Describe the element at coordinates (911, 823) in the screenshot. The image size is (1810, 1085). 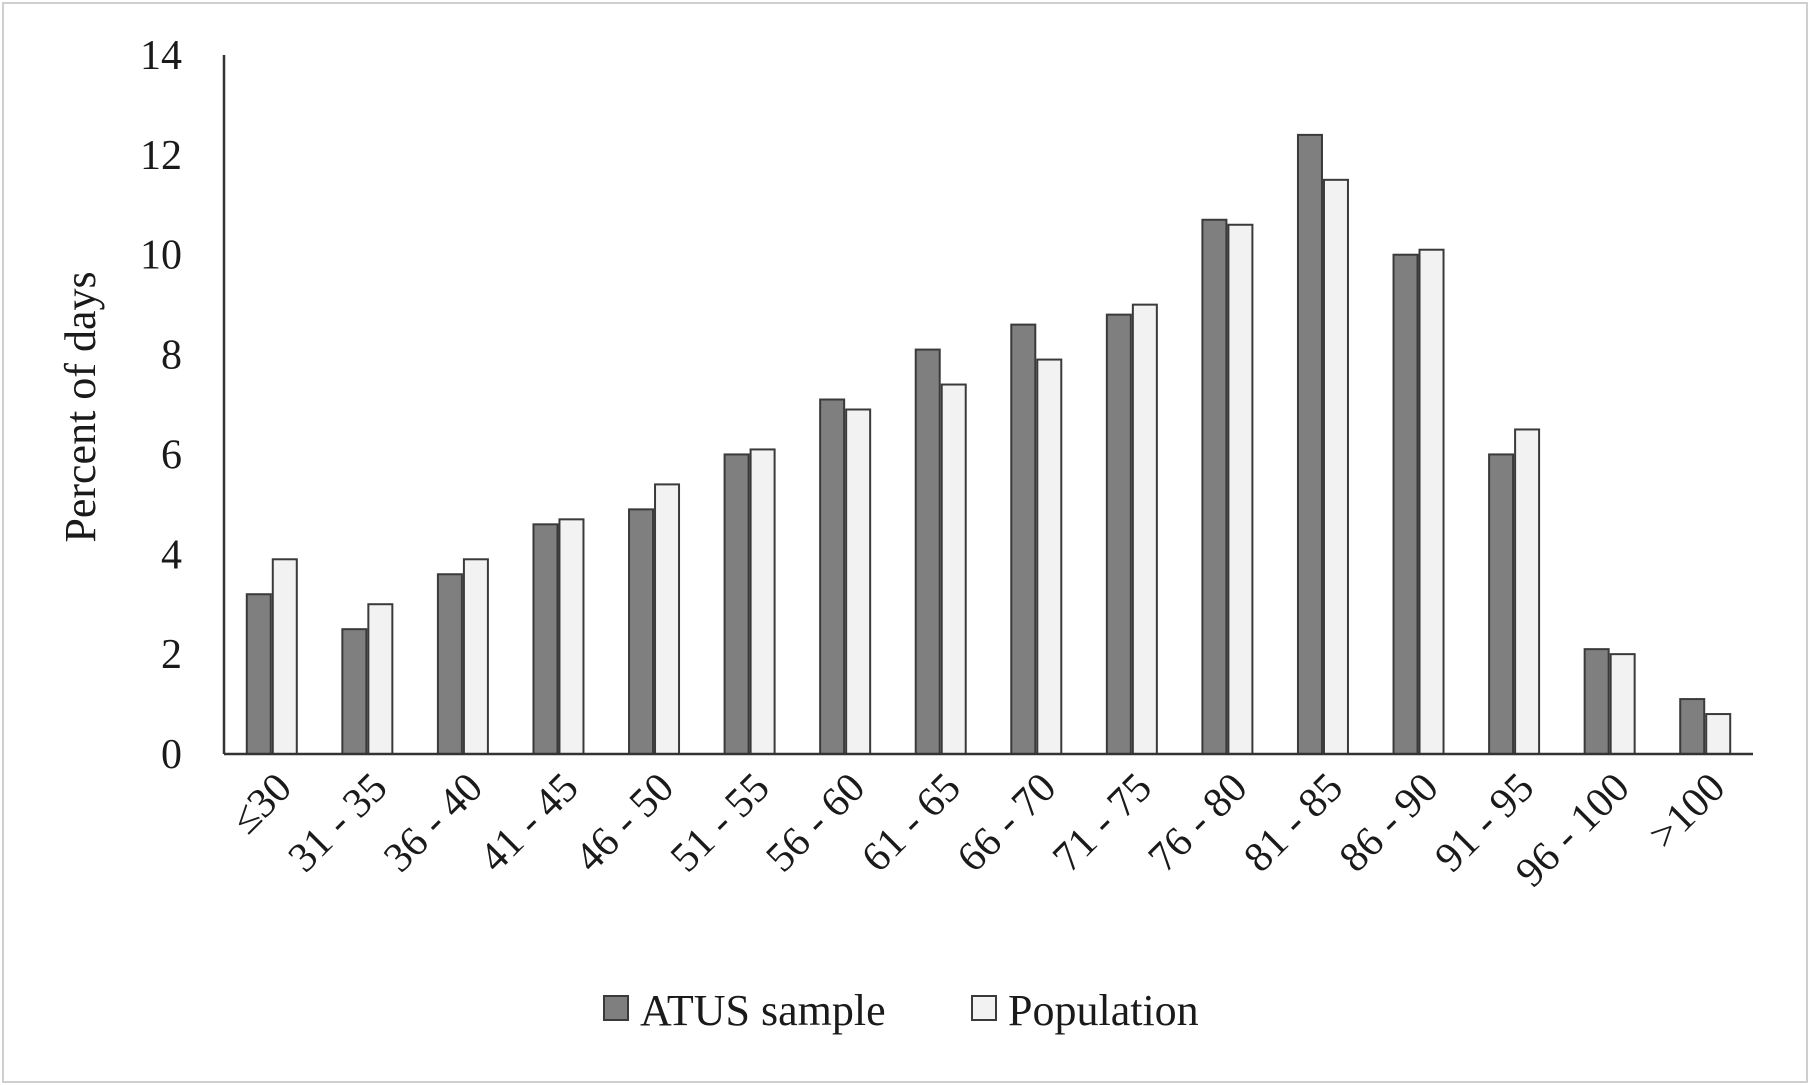
I see `x-tick-label: 61 - 65` at that location.